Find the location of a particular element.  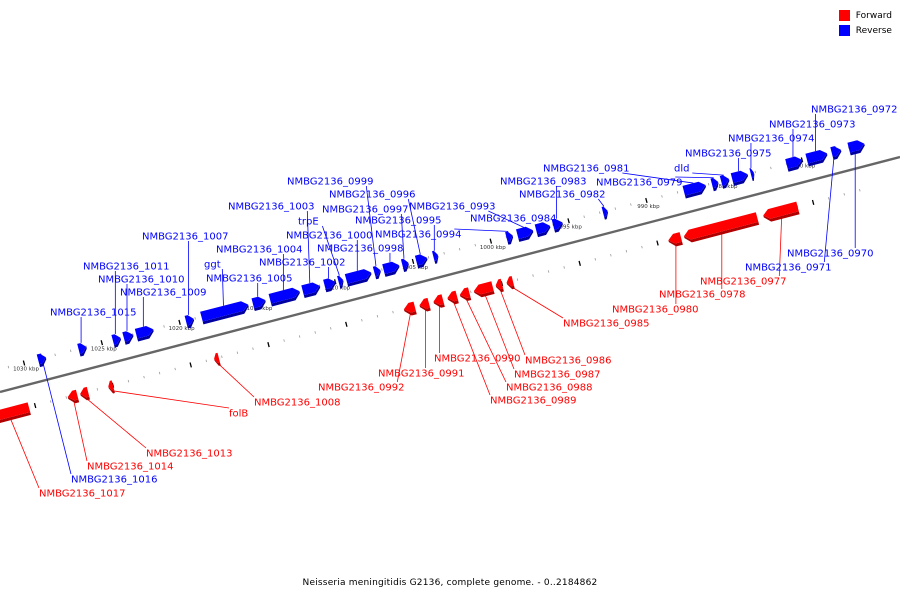

reverse-gene-label: NMBG2136_0970 is located at coordinates (830, 254).